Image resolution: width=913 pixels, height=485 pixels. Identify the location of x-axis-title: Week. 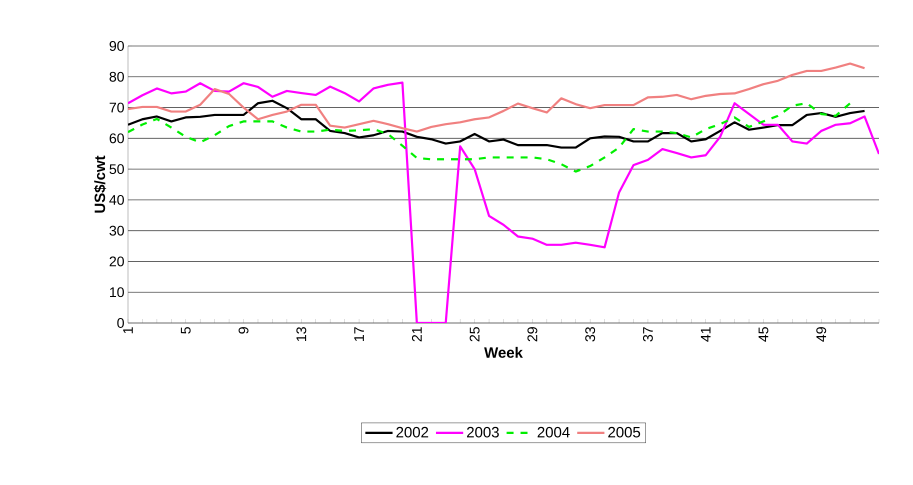
(503, 352).